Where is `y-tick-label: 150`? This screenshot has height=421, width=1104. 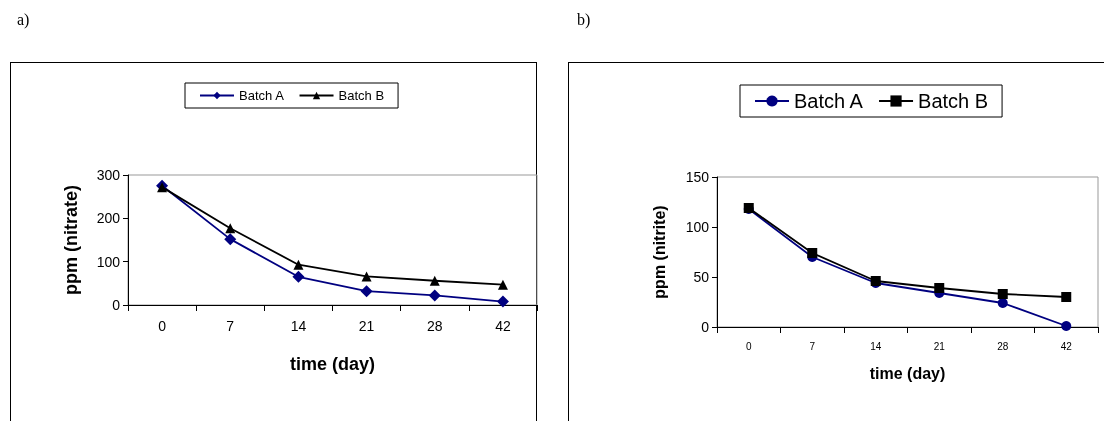
y-tick-label: 150 is located at coordinates (697, 177).